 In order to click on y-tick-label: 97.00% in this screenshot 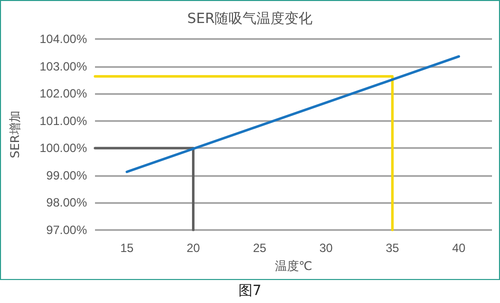, I will do `click(67, 230)`.